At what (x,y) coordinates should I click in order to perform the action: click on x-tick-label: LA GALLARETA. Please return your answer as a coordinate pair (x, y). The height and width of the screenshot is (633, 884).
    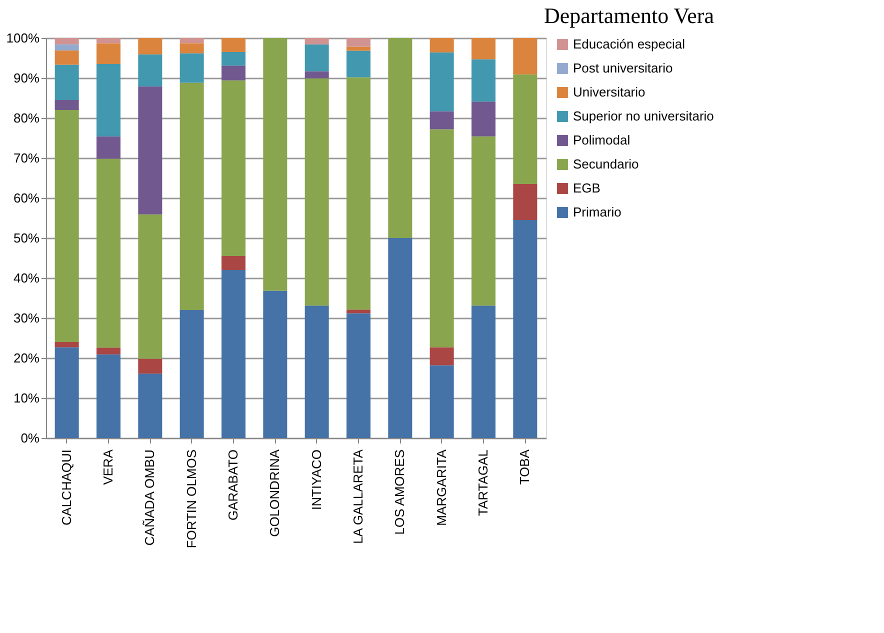
    Looking at the image, I should click on (358, 496).